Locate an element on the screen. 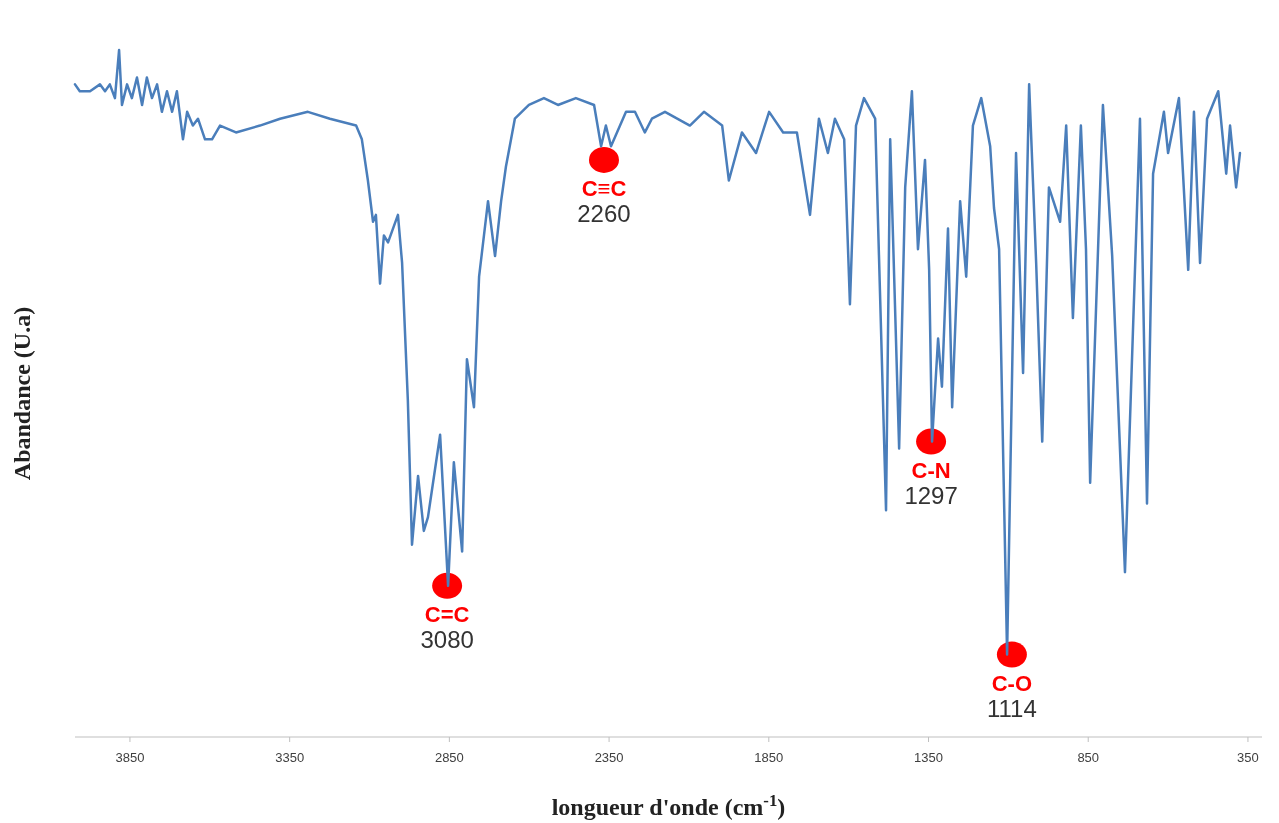 The width and height of the screenshot is (1279, 823). annotation: C≡C 2260 is located at coordinates (604, 201).